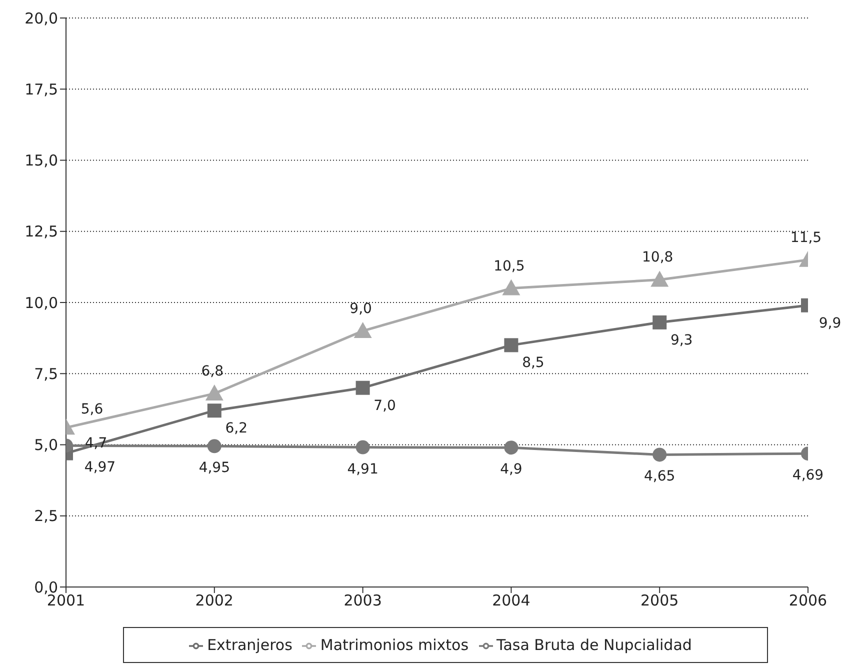  Describe the element at coordinates (249, 645) in the screenshot. I see `legend-label: Extranjeros` at that location.